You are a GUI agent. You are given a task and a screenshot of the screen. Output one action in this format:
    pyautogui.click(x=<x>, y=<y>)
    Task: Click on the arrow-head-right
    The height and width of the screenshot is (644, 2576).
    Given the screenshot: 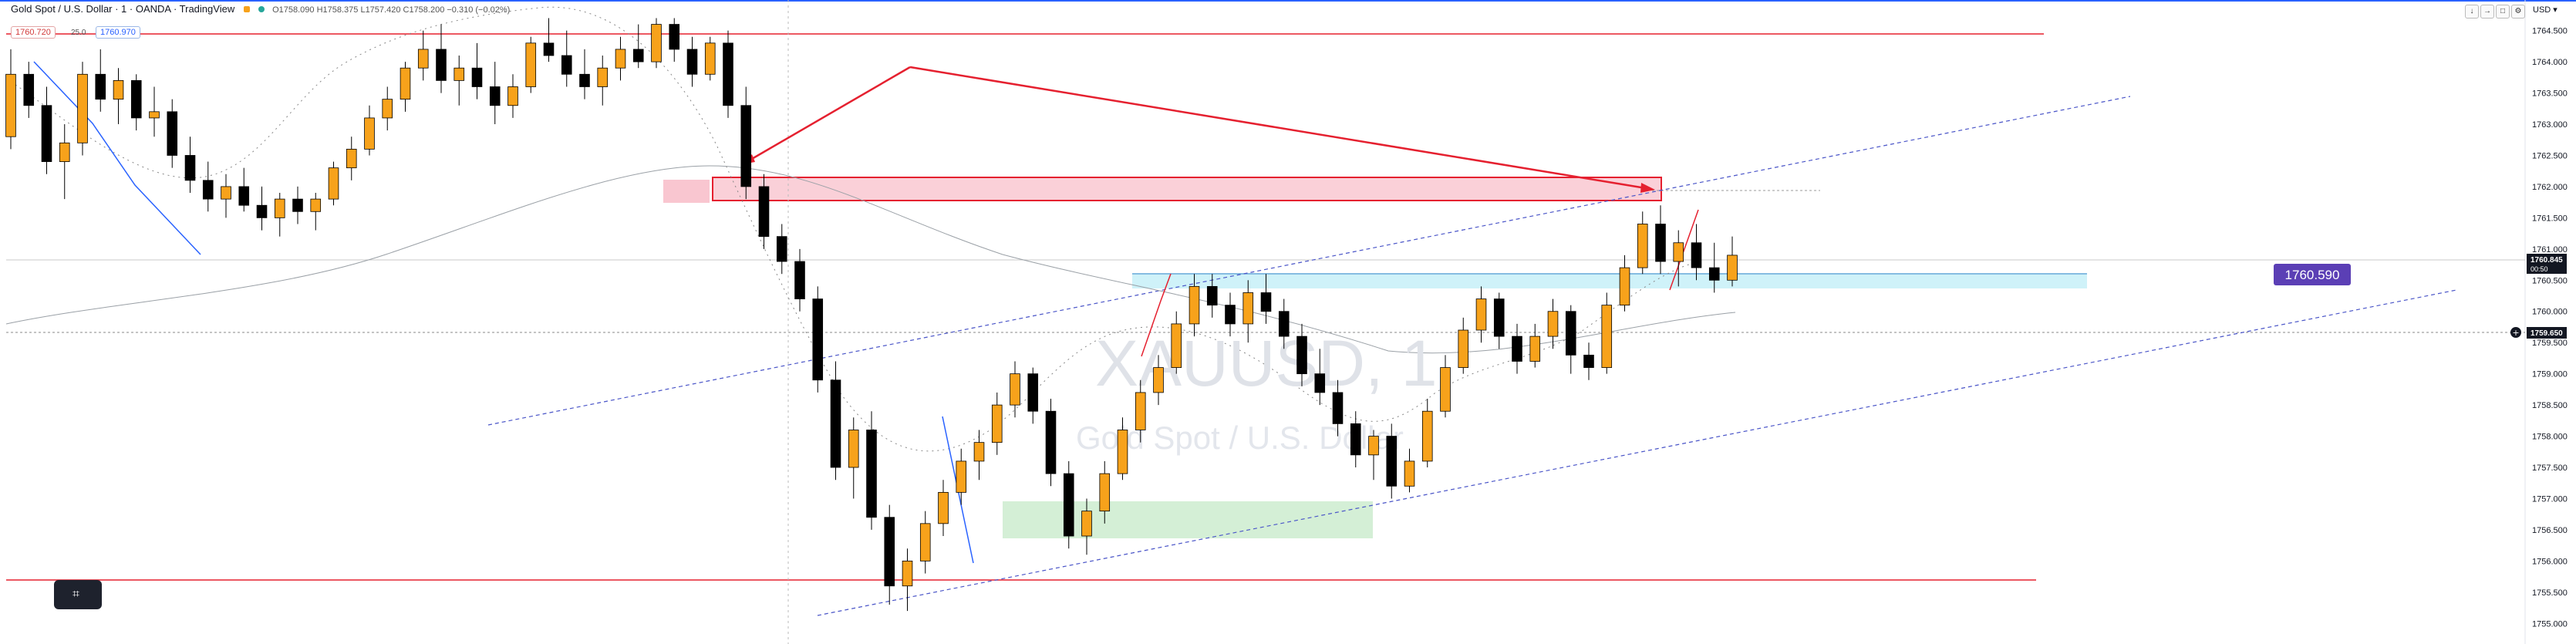 What is the action you would take?
    pyautogui.click(x=1647, y=188)
    